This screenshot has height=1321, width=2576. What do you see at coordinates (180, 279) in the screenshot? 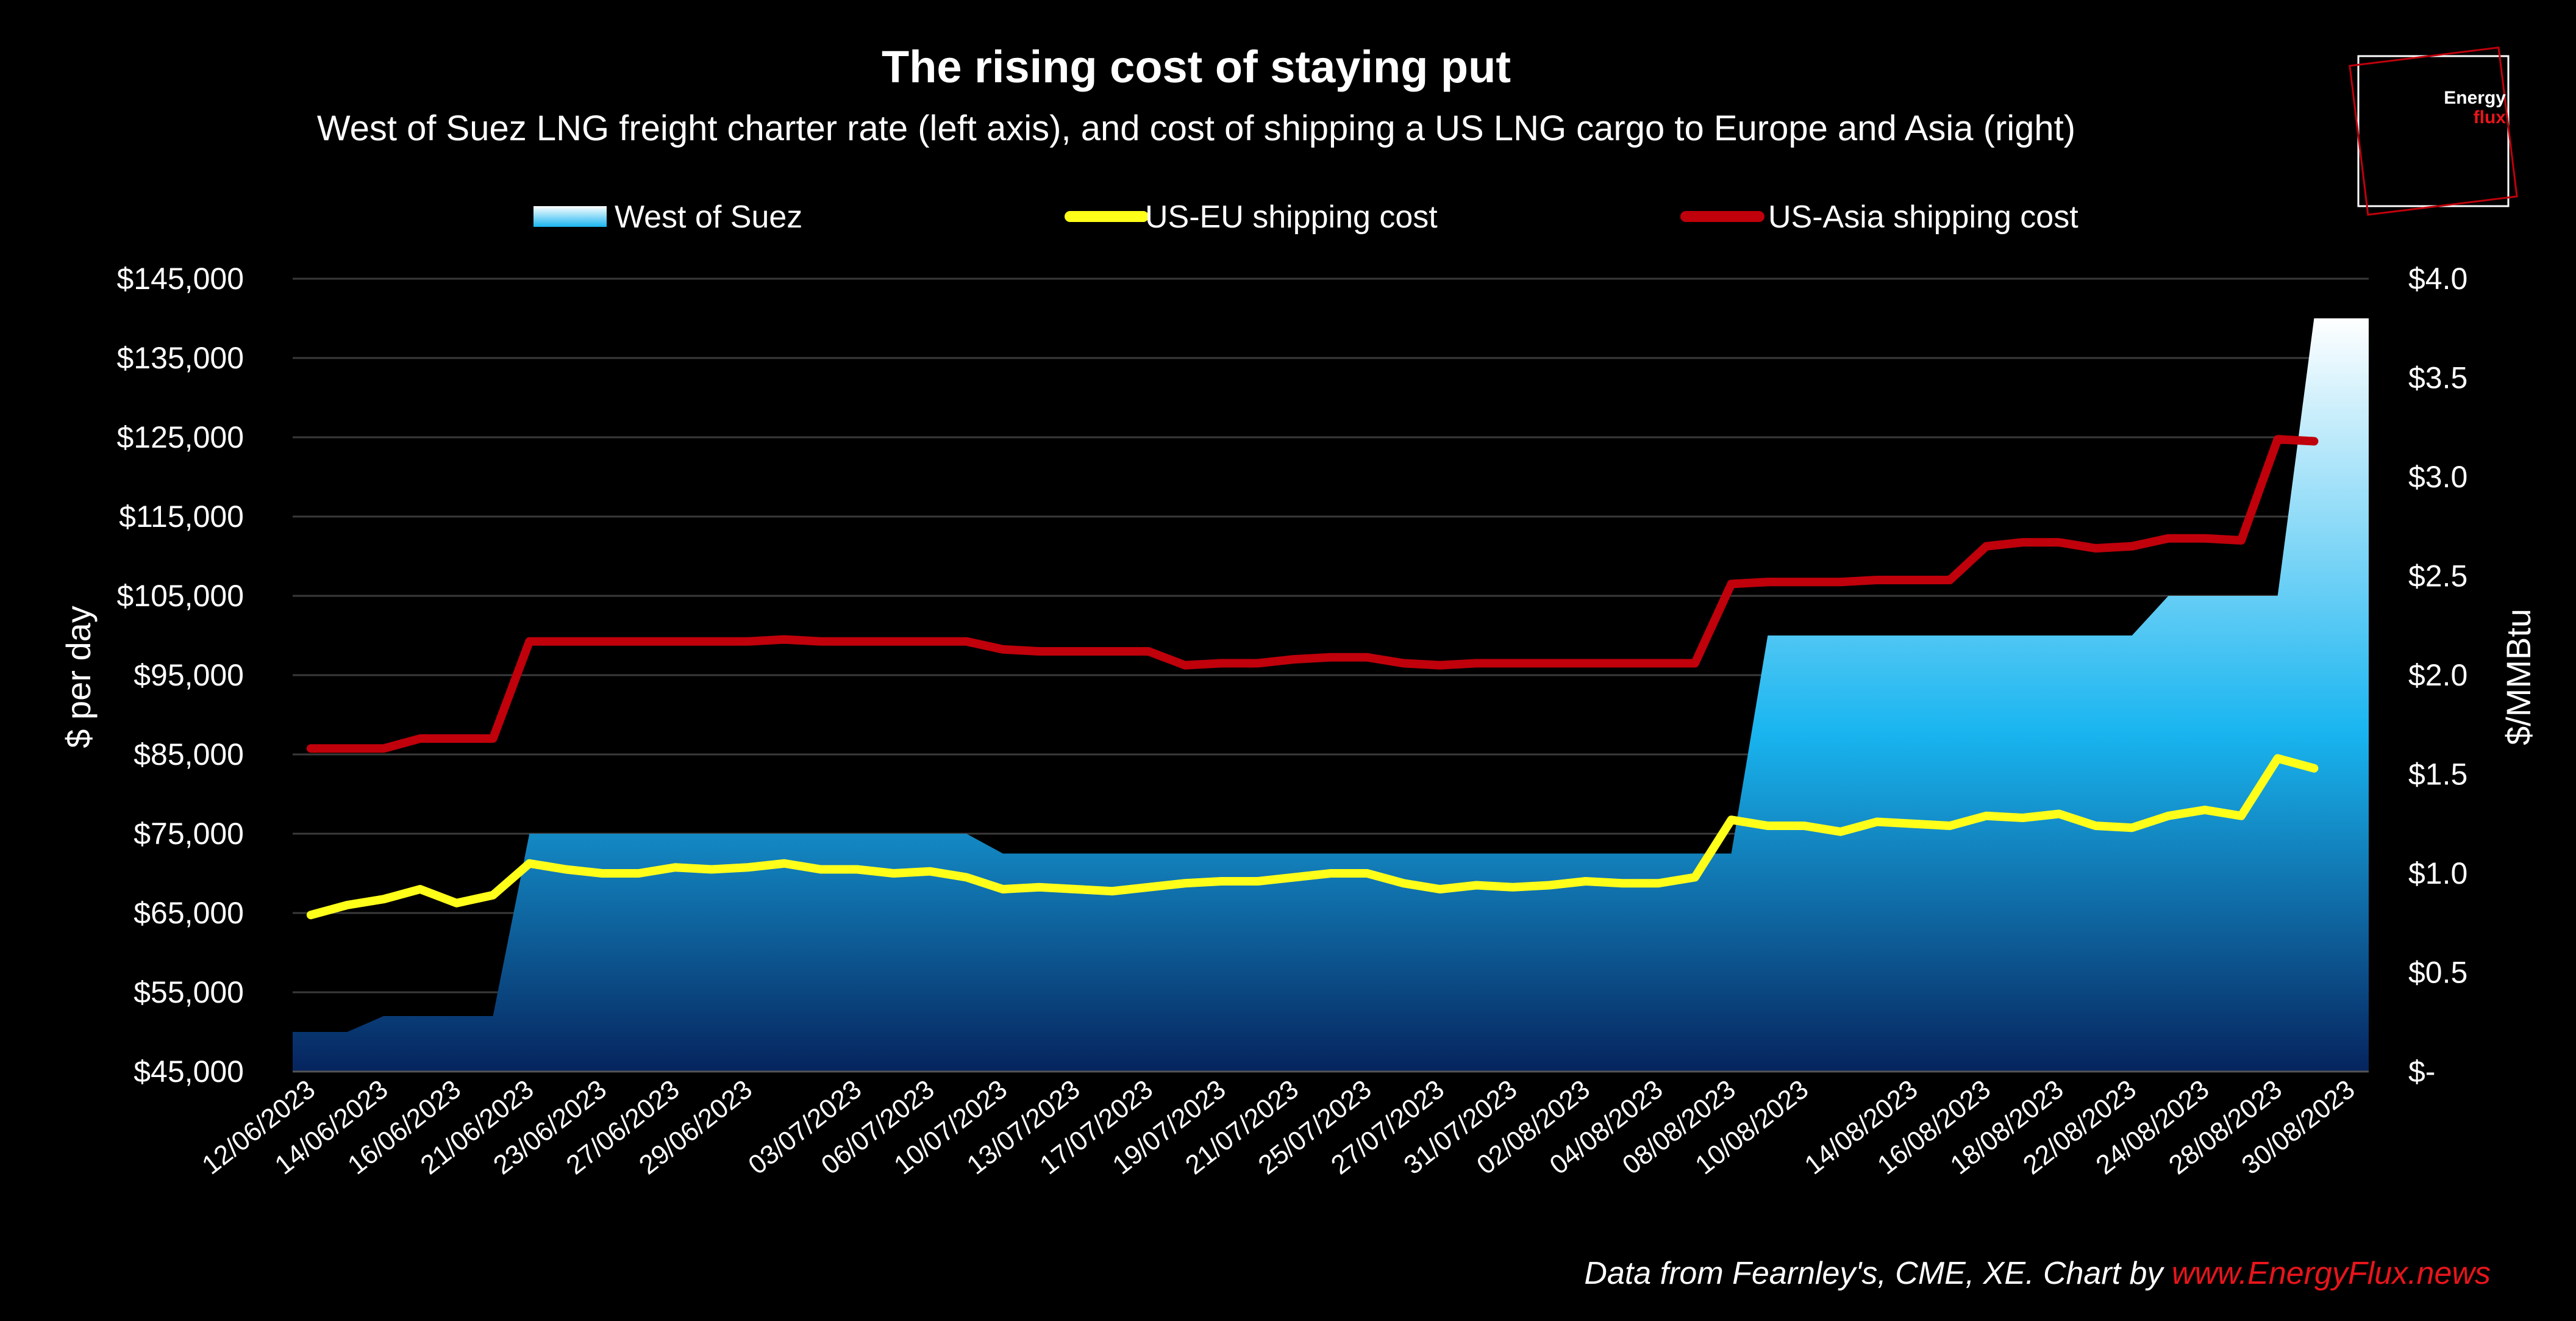
I see `y-tick-left: $145,000` at bounding box center [180, 279].